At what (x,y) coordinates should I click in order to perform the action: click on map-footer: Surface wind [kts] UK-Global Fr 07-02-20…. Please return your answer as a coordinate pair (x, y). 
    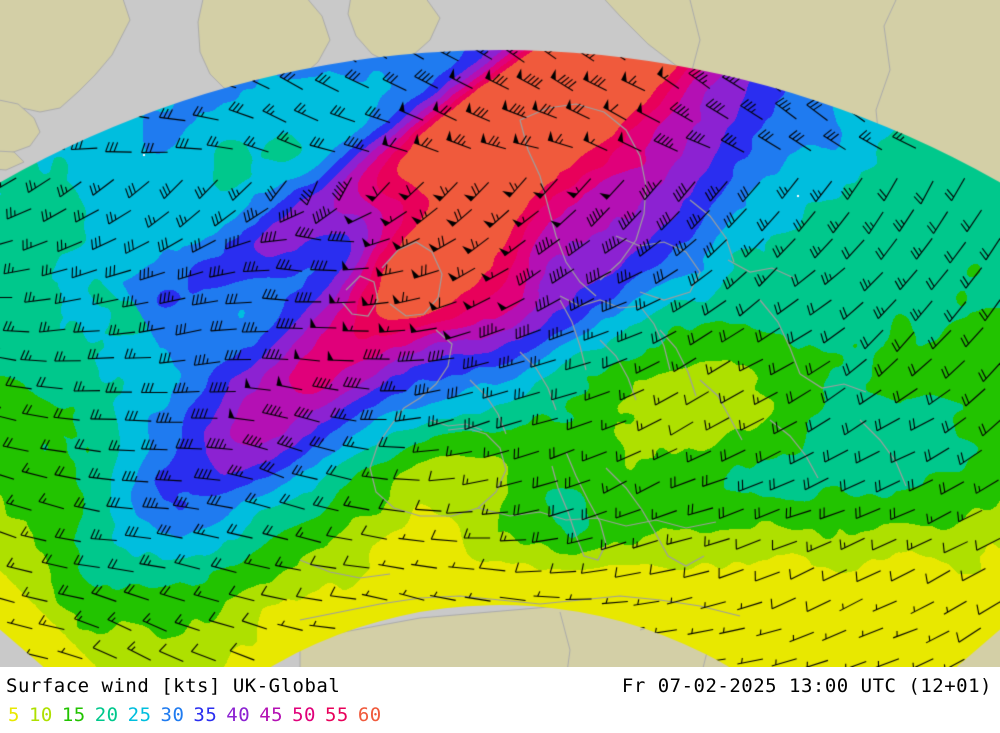
    Looking at the image, I should click on (500, 700).